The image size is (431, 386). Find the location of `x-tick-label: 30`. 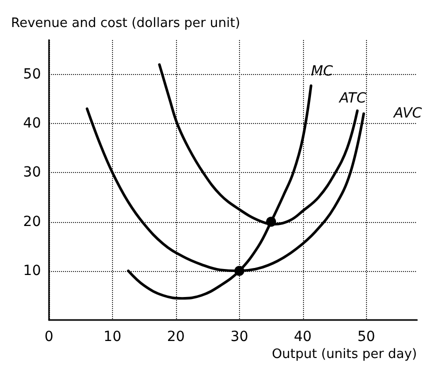

x-tick-label: 30 is located at coordinates (239, 337).